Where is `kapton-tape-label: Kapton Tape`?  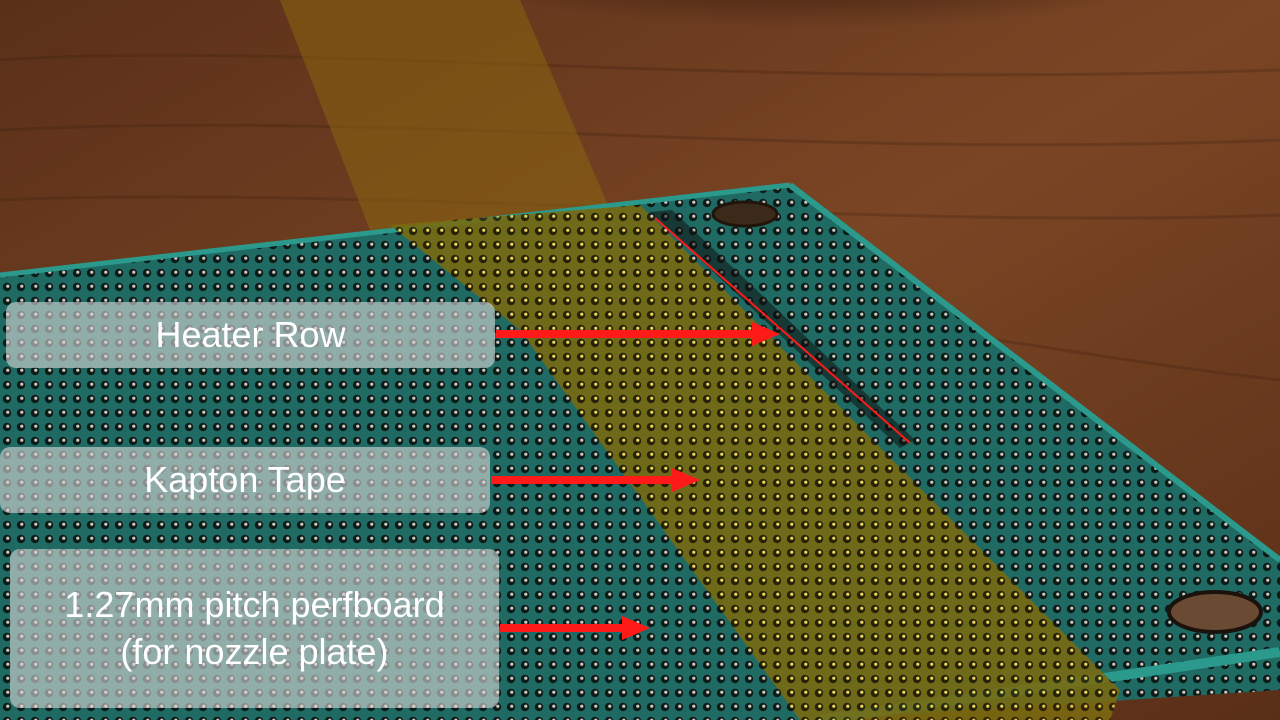 kapton-tape-label: Kapton Tape is located at coordinates (245, 480).